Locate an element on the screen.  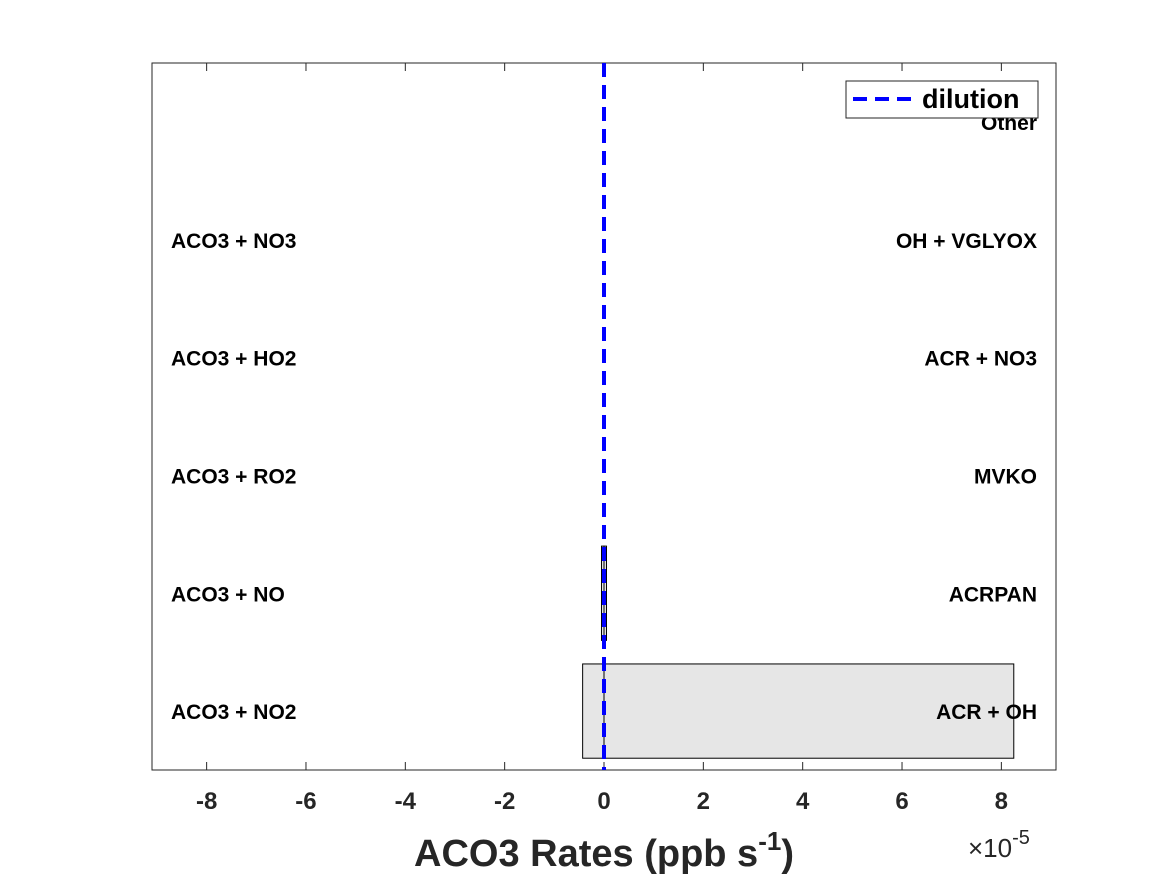
x-tick-label: -2 is located at coordinates (504, 801).